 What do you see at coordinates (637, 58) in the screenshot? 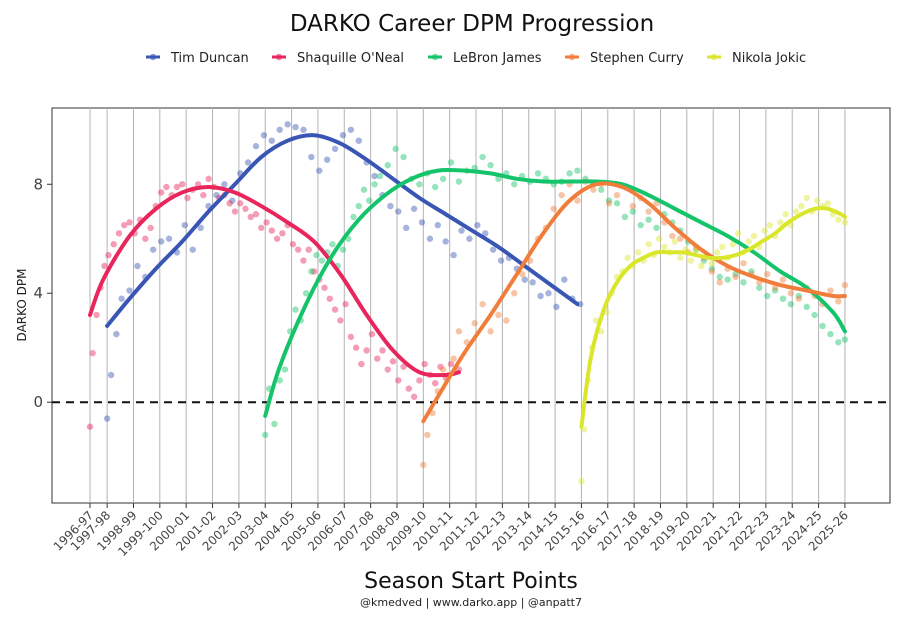
I see `legend-label: Stephen Curry` at bounding box center [637, 58].